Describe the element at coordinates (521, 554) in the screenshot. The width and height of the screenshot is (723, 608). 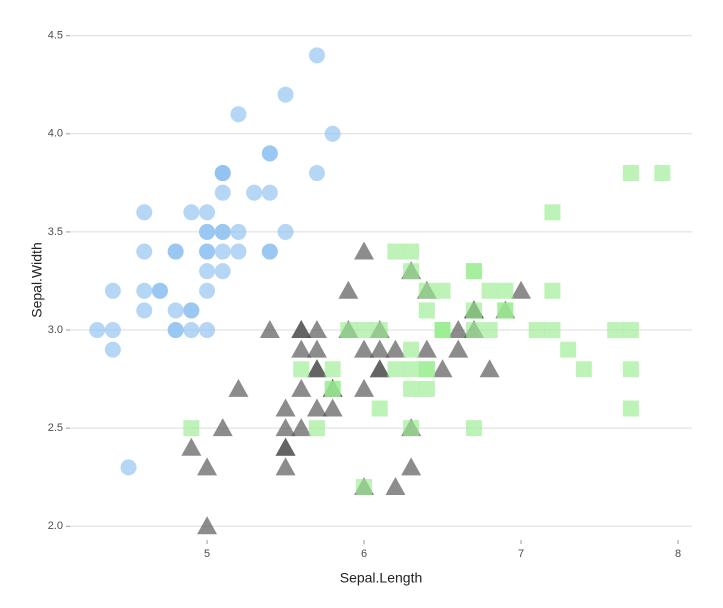
I see `x-tick-label: 7` at that location.